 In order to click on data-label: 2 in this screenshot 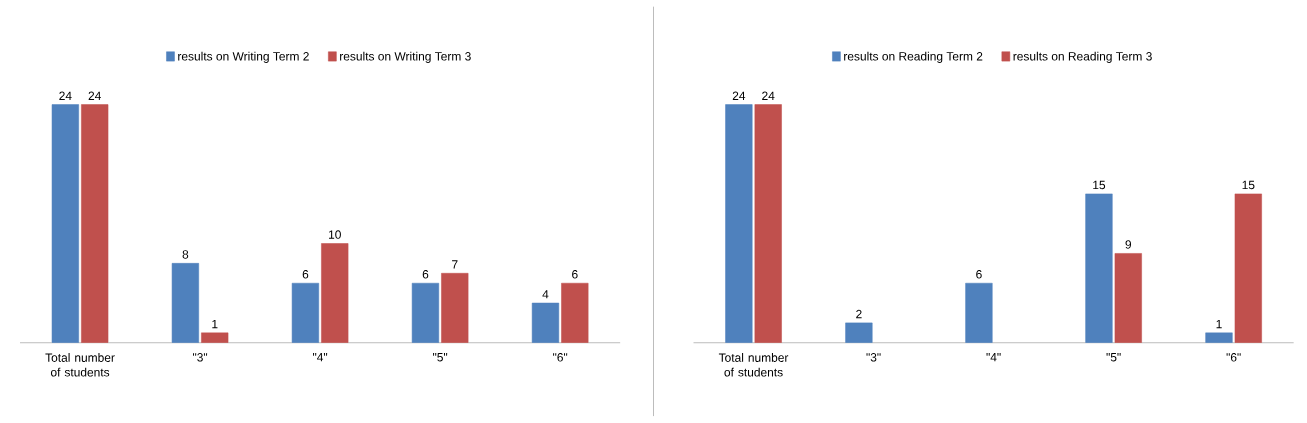, I will do `click(859, 314)`.